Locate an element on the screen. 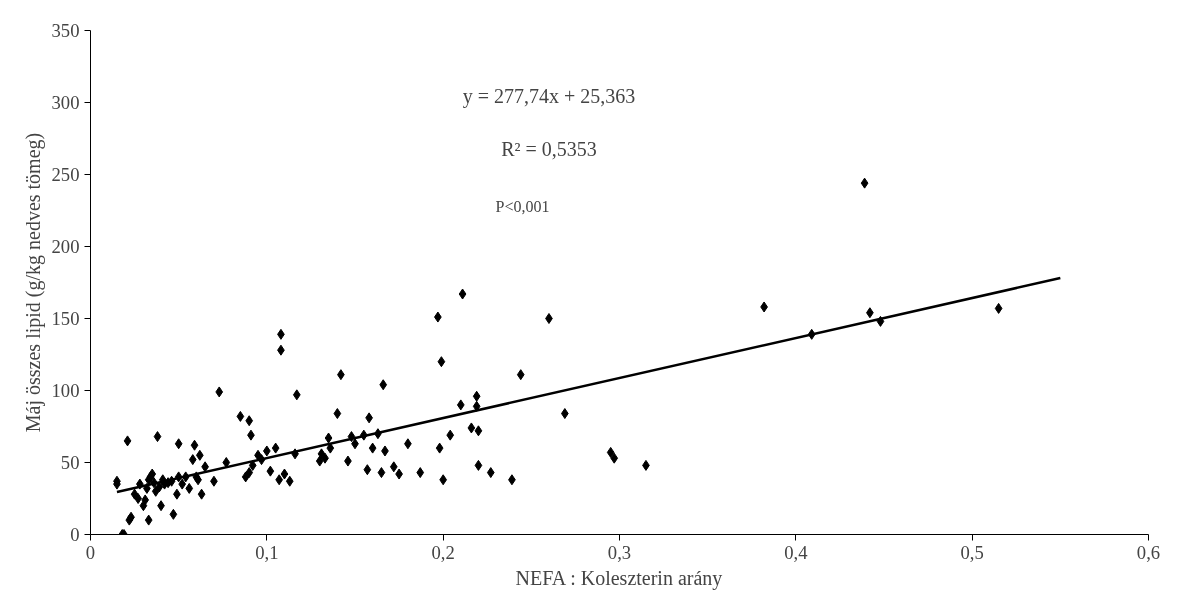 This screenshot has height=604, width=1188. y-tick-label: 300 is located at coordinates (65, 102).